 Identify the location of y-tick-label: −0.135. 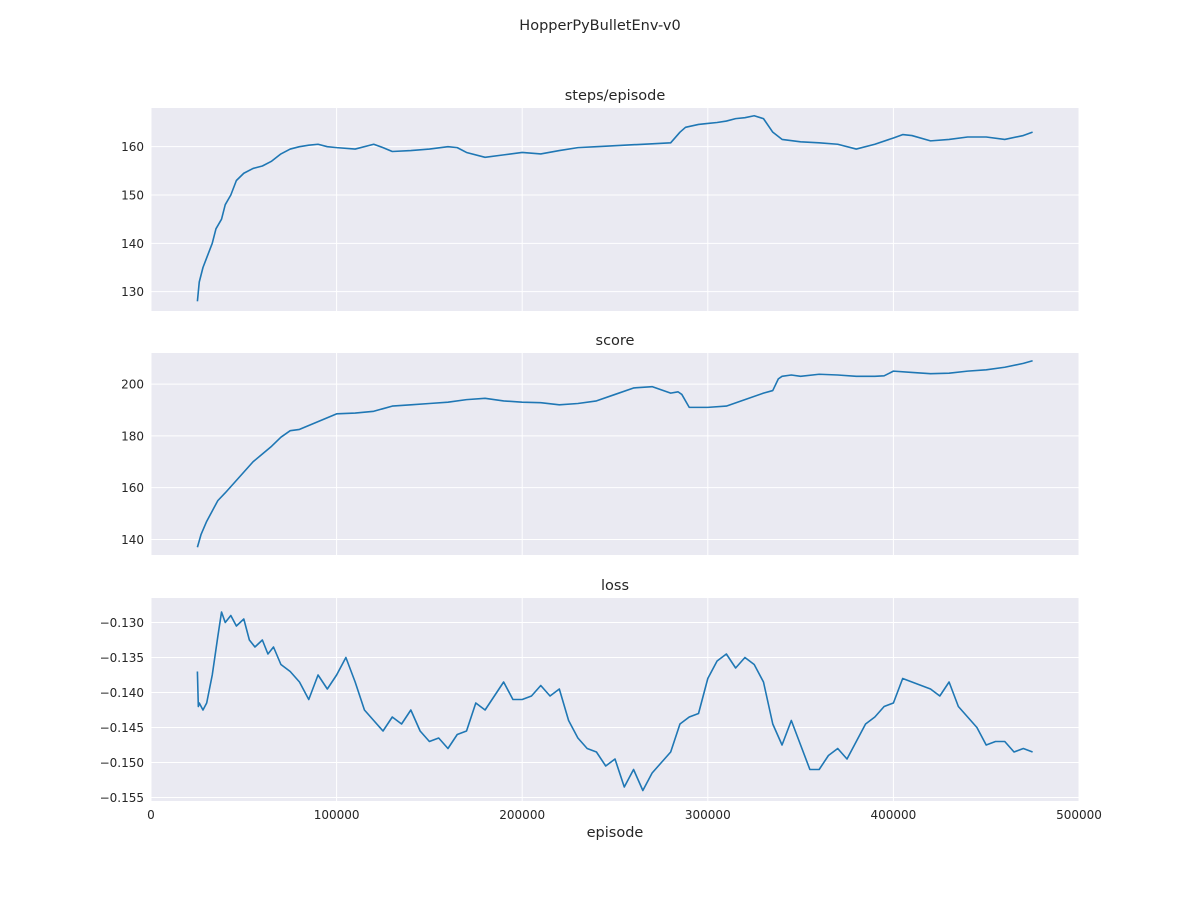
(122, 658).